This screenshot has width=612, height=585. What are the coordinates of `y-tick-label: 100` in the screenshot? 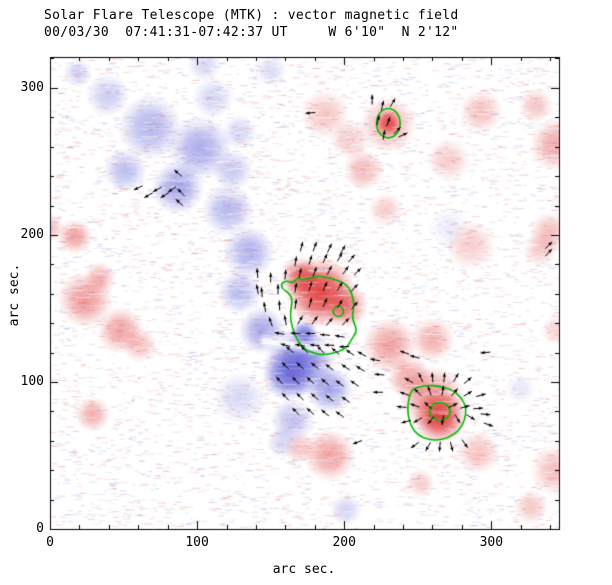 It's located at (32, 381).